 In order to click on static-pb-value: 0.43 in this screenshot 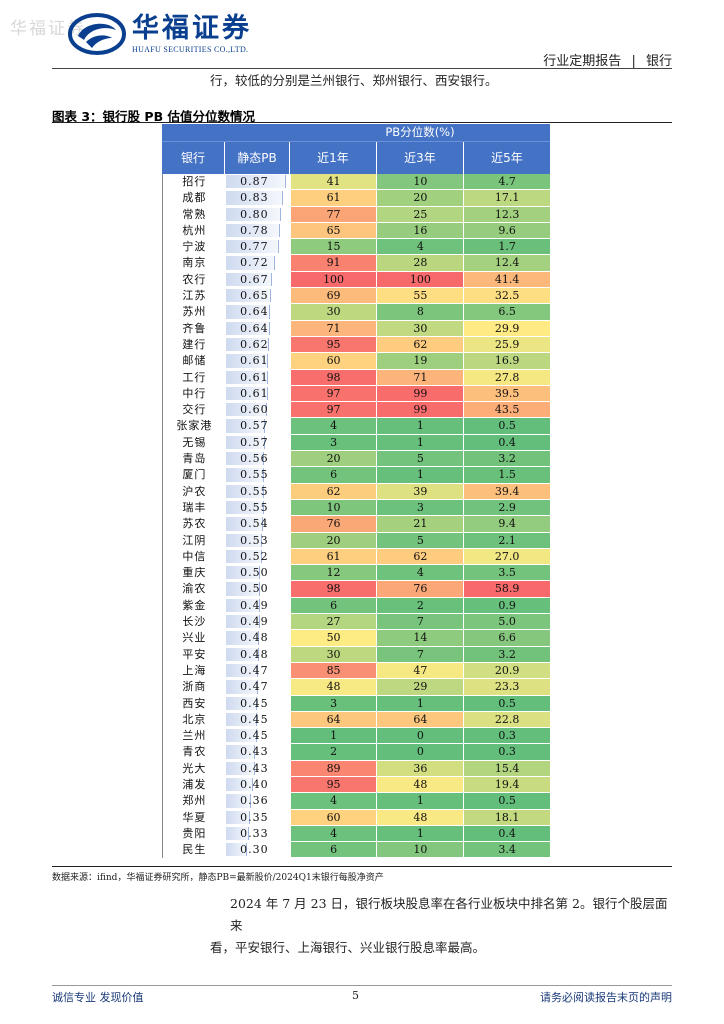, I will do `click(254, 768)`.